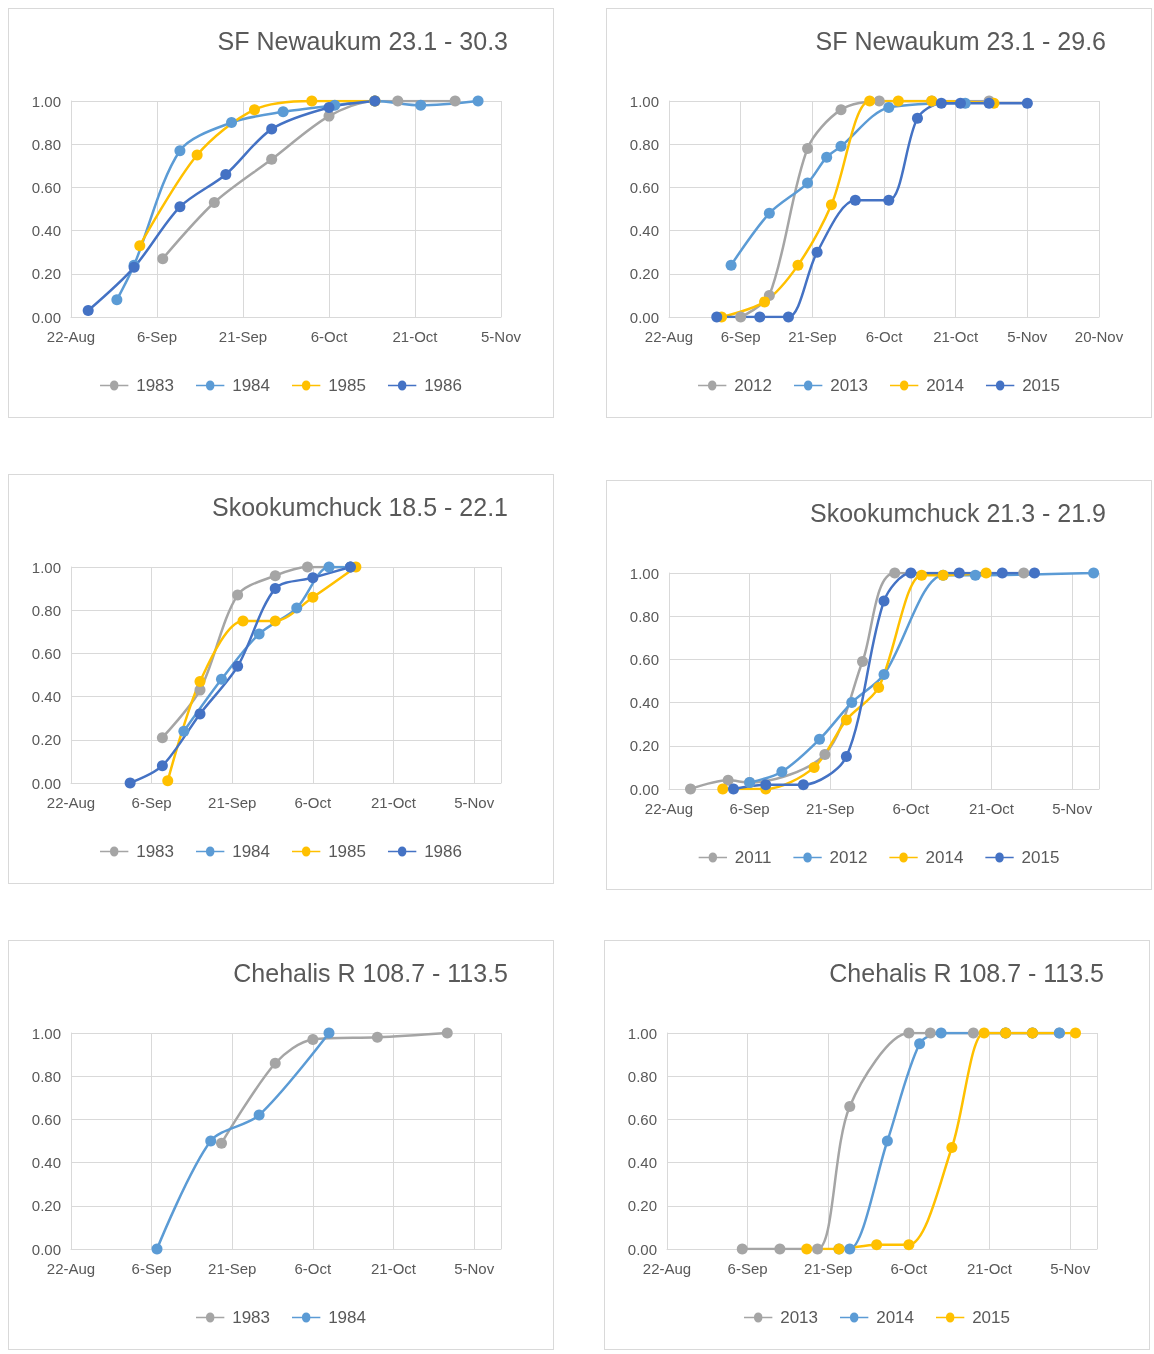 The height and width of the screenshot is (1354, 1154). I want to click on legend-label: 2011, so click(753, 857).